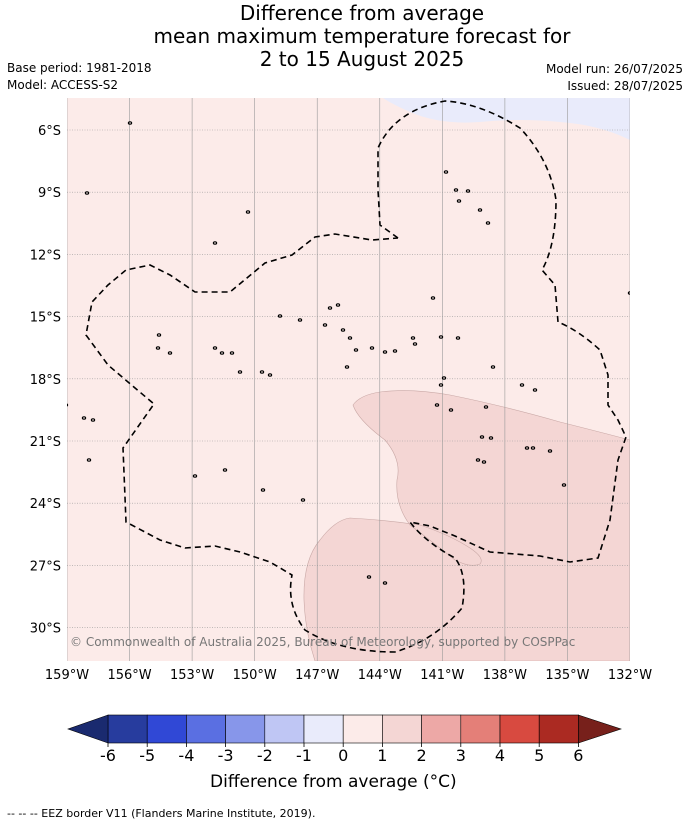  I want to click on lat-label: 12°S, so click(45, 255).